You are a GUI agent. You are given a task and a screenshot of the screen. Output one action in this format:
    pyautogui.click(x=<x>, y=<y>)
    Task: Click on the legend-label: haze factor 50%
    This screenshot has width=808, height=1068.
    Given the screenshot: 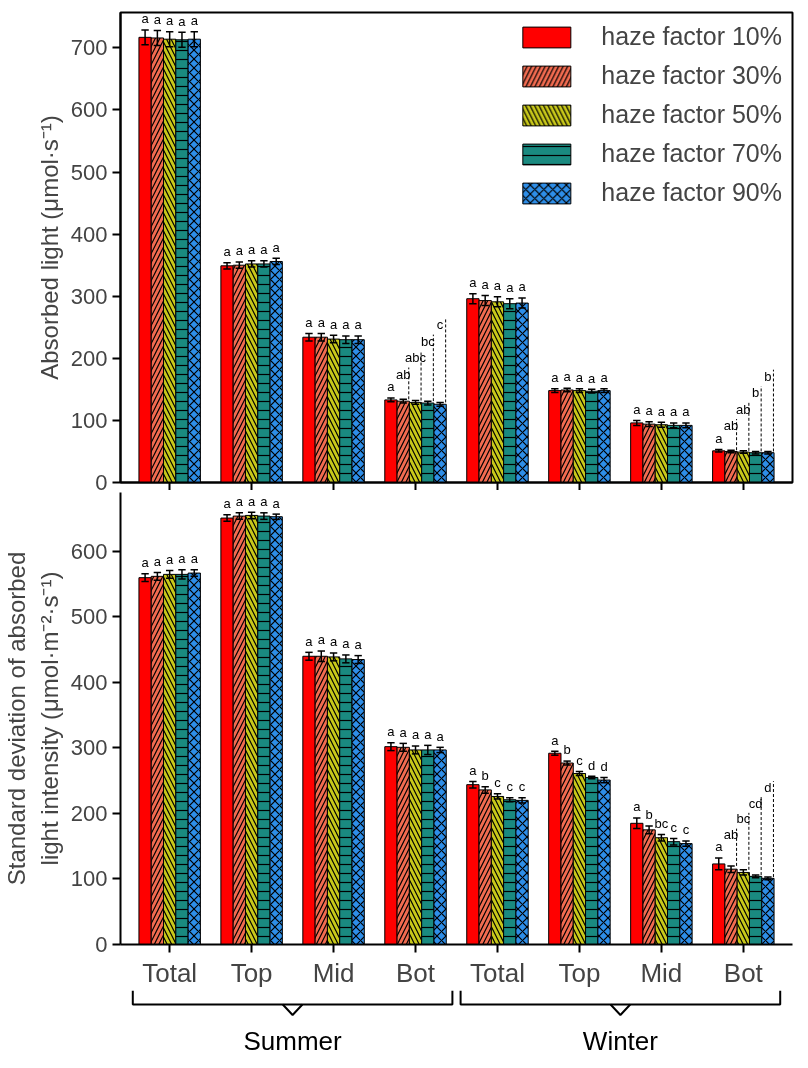 What is the action you would take?
    pyautogui.click(x=691, y=114)
    